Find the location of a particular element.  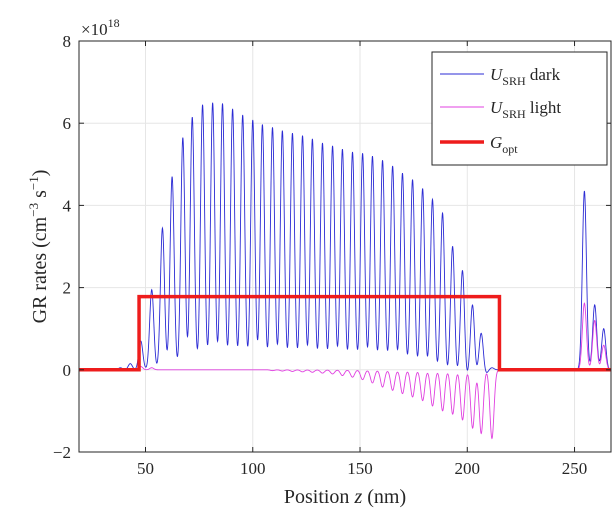

legend: USRH dark USRH light Gopt is located at coordinates (519, 108).